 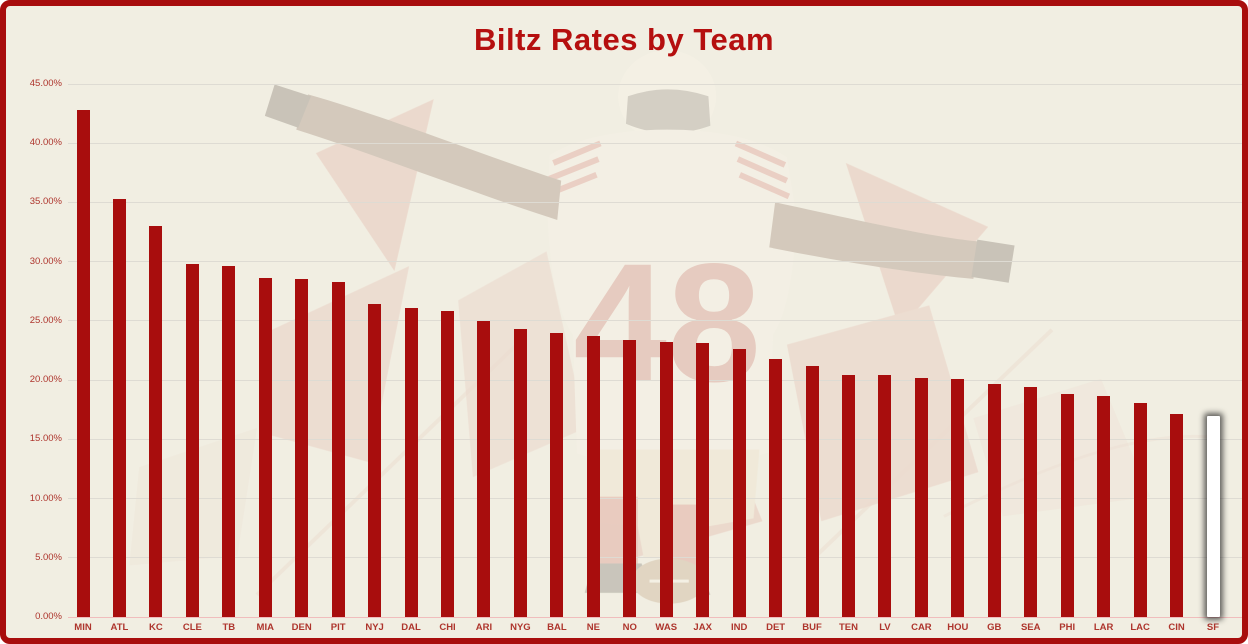 I want to click on bar-ari, so click(x=484, y=468).